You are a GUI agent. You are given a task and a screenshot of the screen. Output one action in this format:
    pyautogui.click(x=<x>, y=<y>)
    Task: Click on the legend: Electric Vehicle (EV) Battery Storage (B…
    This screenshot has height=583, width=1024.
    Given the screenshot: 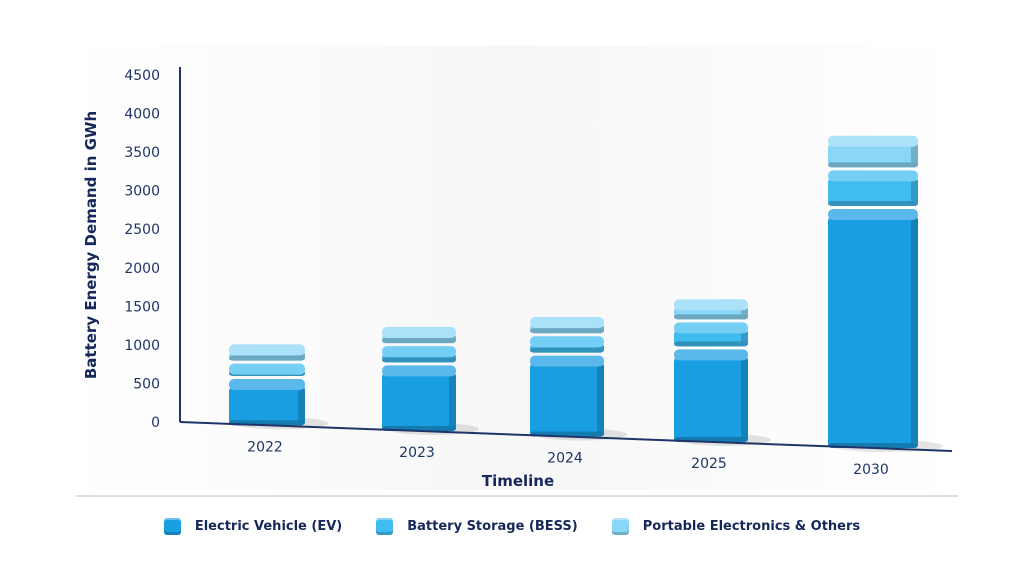 What is the action you would take?
    pyautogui.click(x=512, y=526)
    